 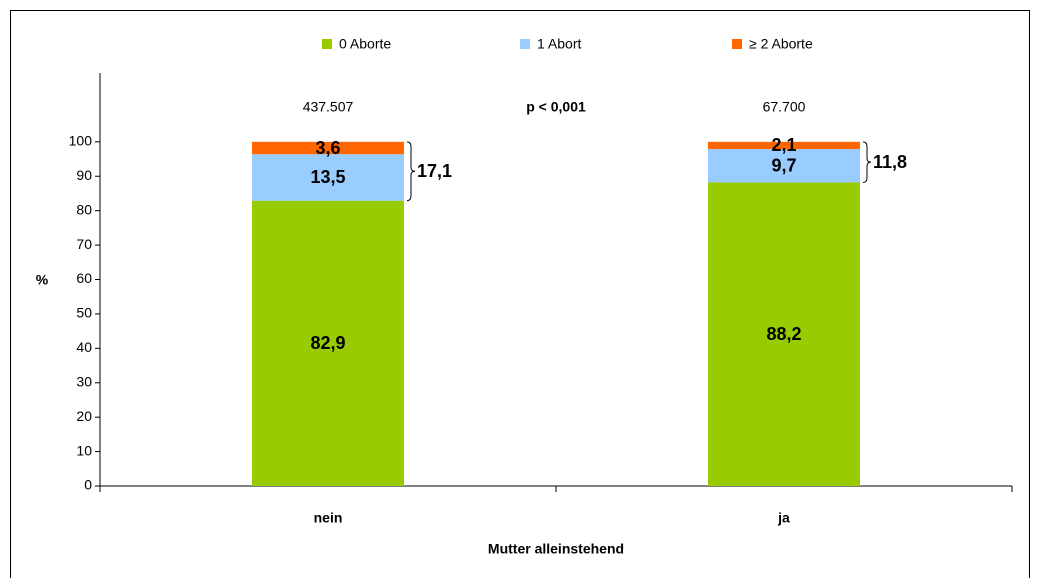 I want to click on legend-label: ≥ 2 Aborte, so click(x=781, y=44).